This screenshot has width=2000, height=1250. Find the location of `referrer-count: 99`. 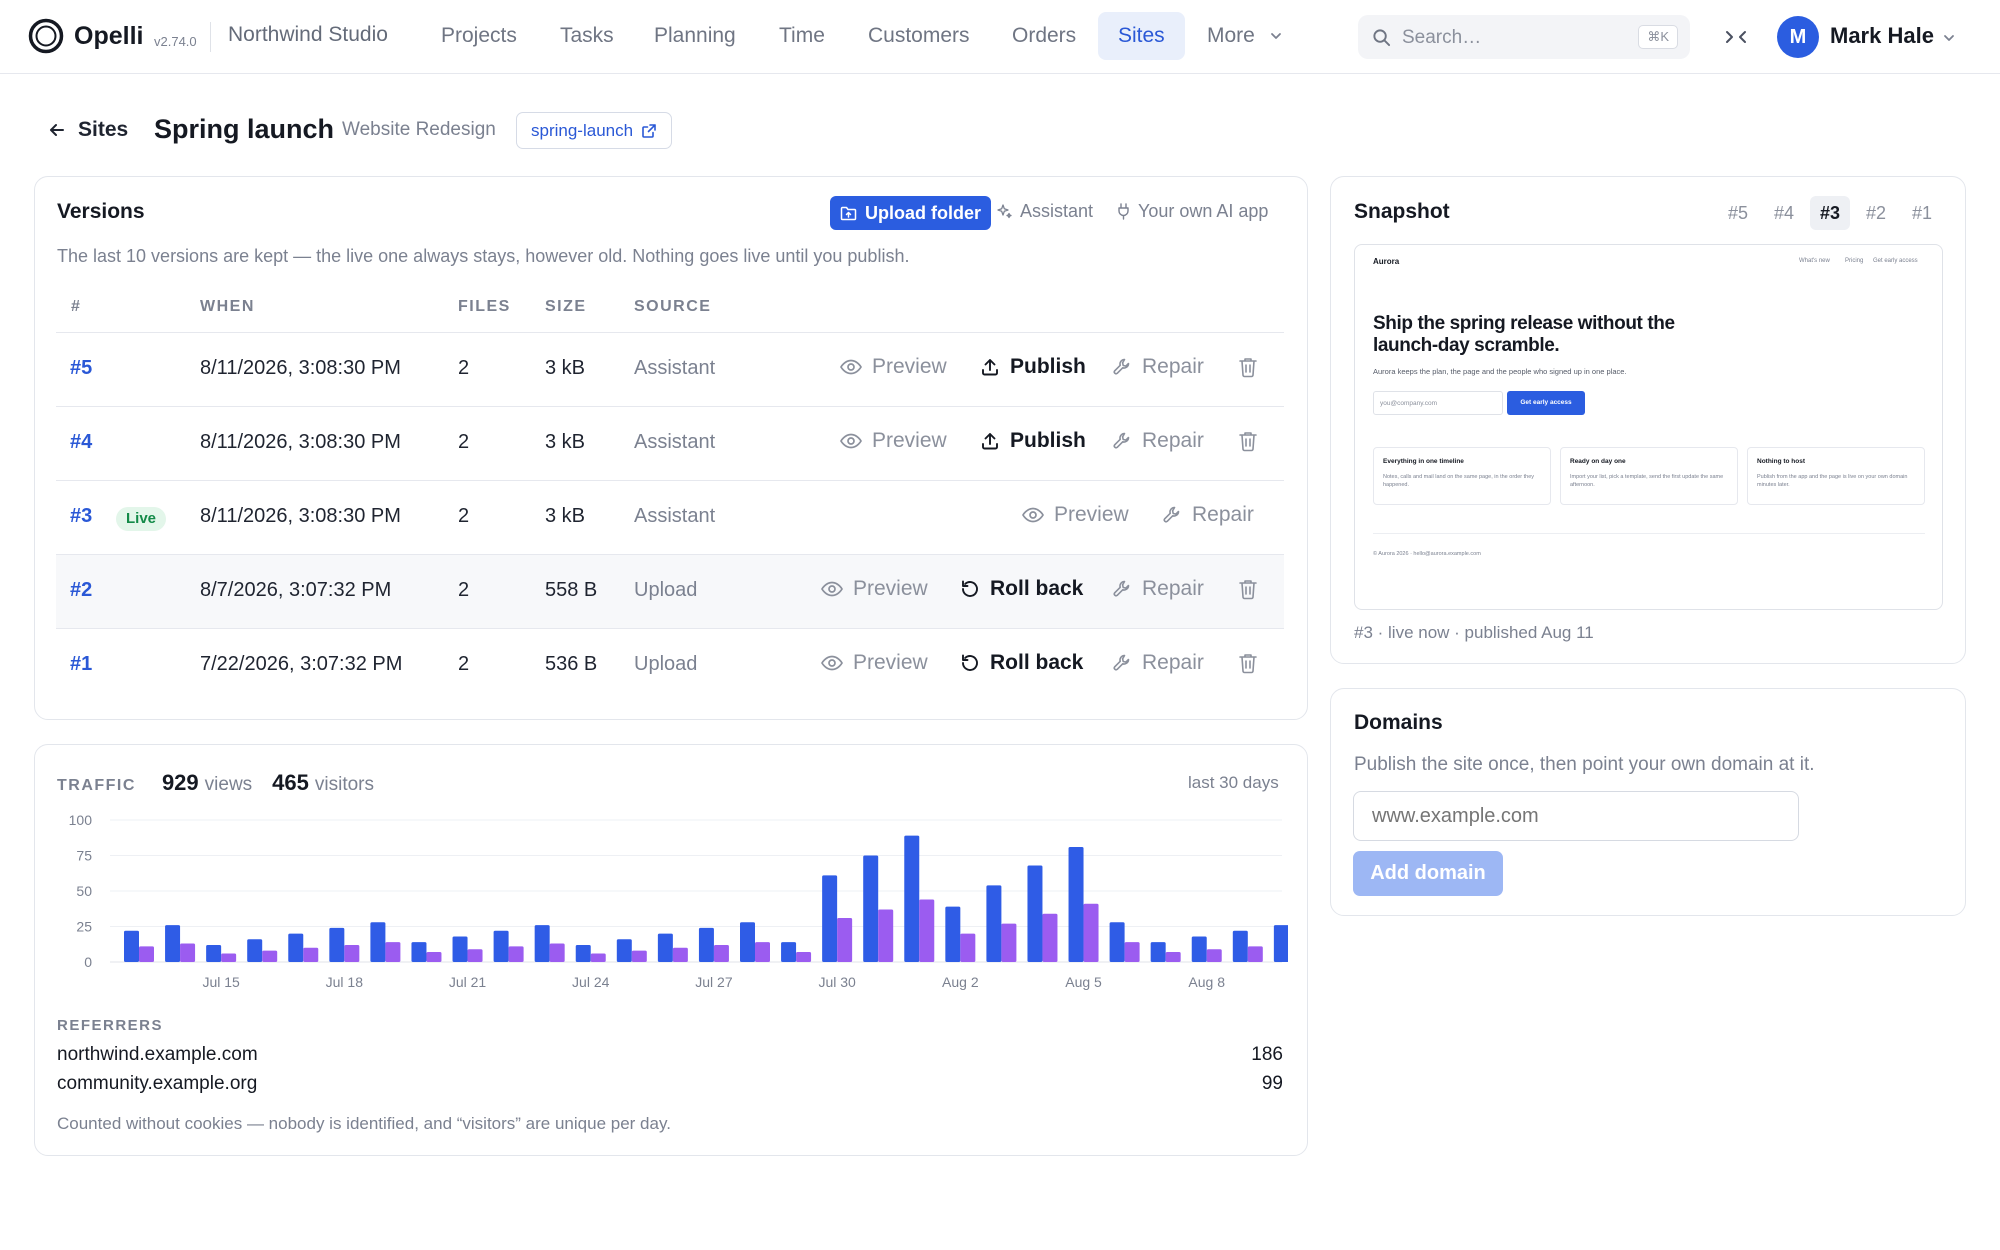

referrer-count: 99 is located at coordinates (1272, 1083).